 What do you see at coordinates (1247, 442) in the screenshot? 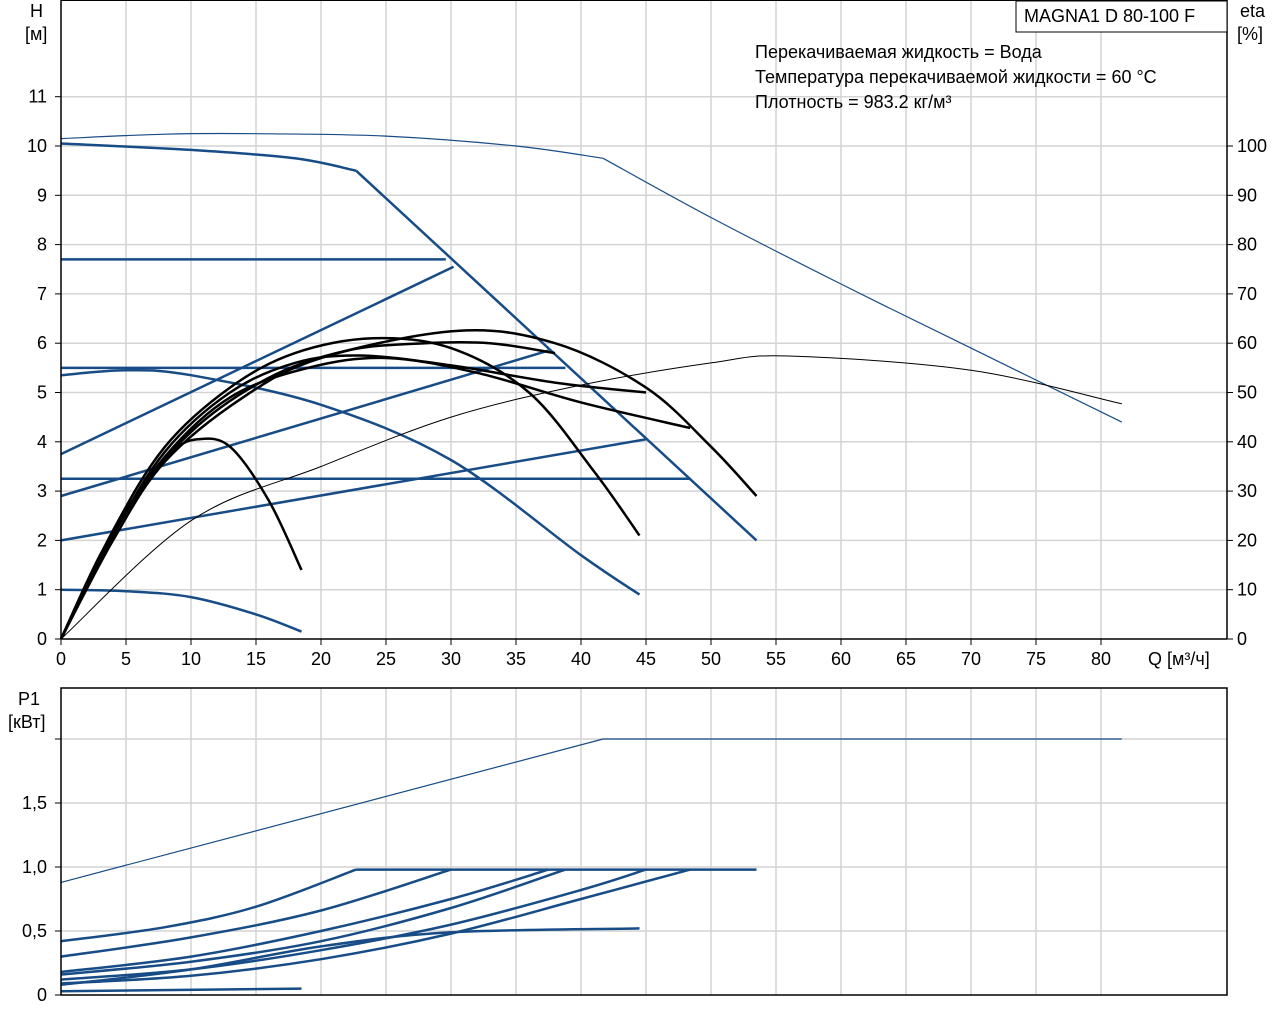
I see `y2-tick-label: 40` at bounding box center [1247, 442].